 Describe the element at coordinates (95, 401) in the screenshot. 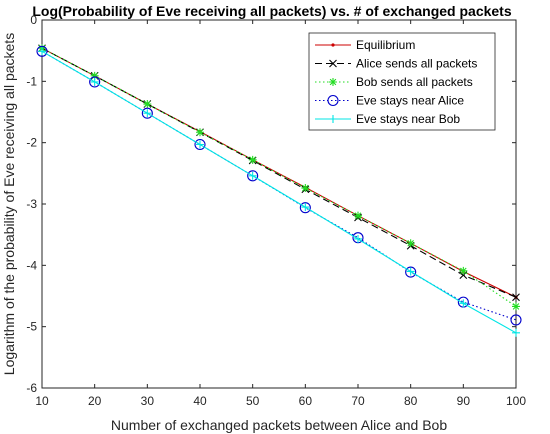

I see `x-tick-label: 20` at that location.